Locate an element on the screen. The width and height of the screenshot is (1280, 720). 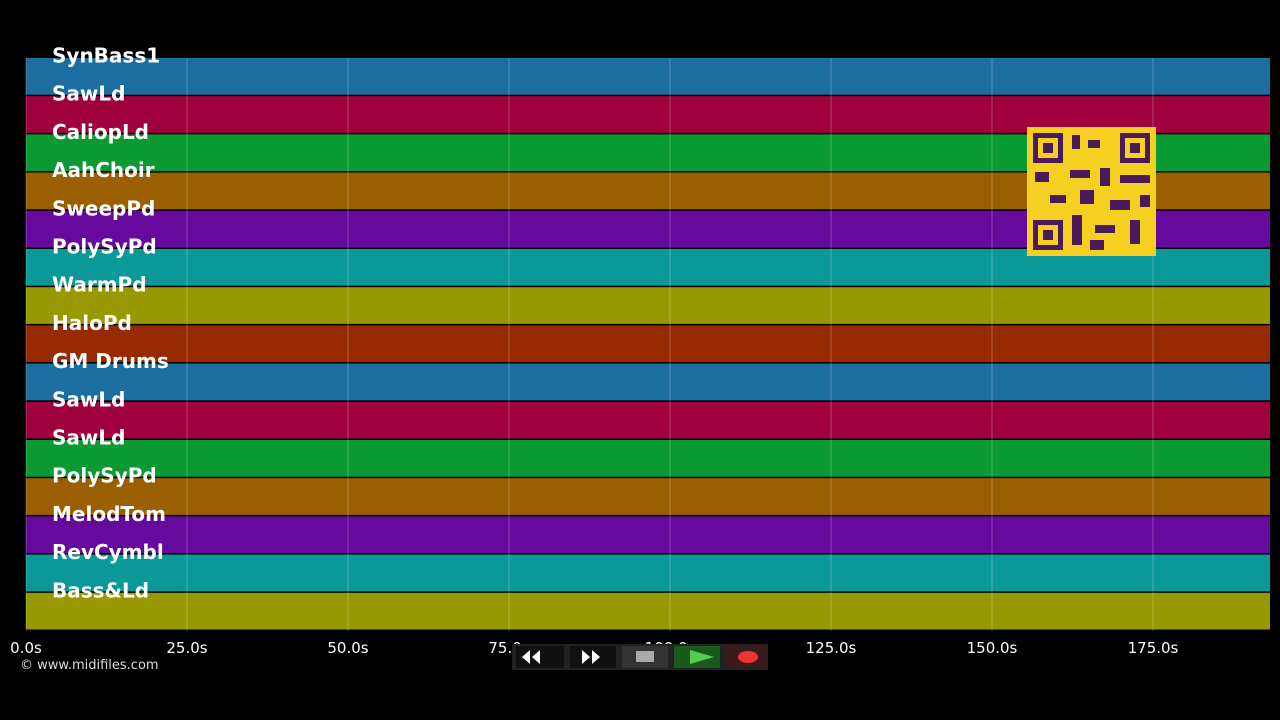
time-label: 125.0s is located at coordinates (831, 648).